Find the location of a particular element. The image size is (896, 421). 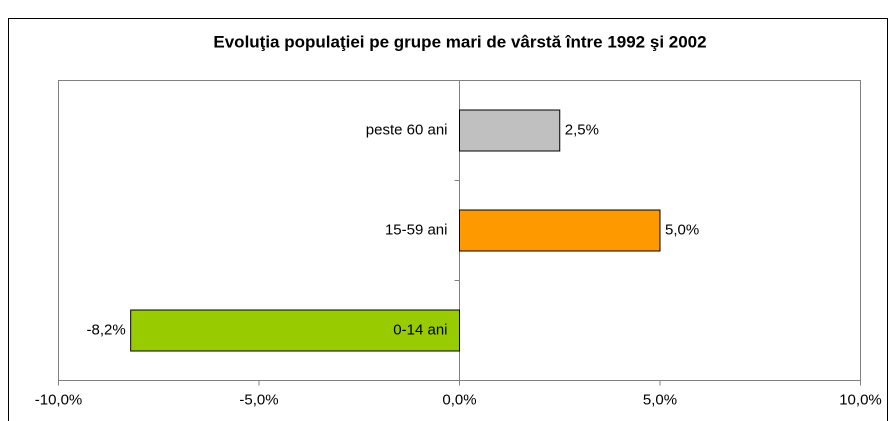

x-tick-label: 5,0% is located at coordinates (660, 399).